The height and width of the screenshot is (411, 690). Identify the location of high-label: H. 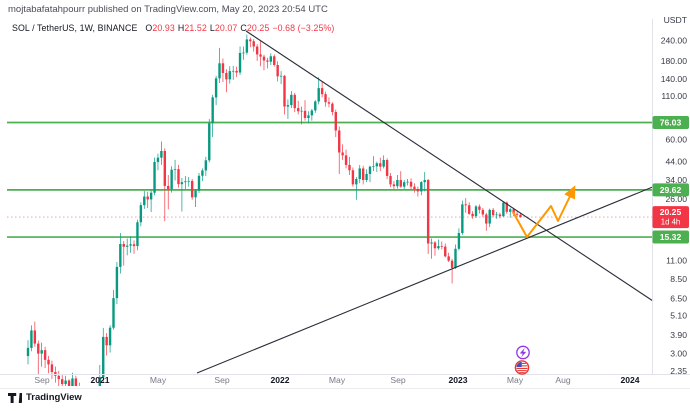
(181, 28).